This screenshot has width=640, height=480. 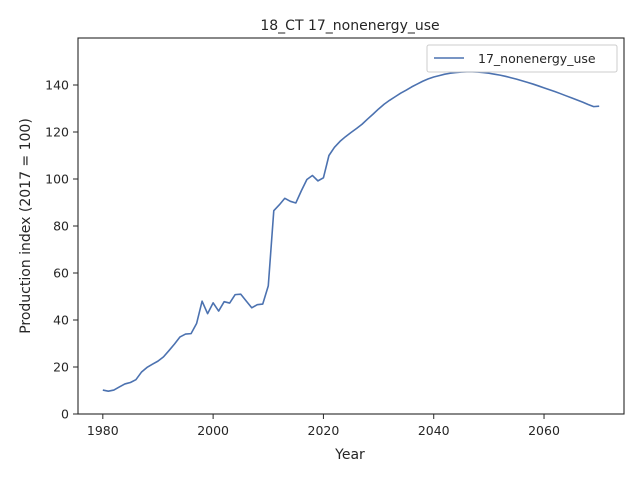 I want to click on y-axis-label: Production index (2017 = 100), so click(x=26, y=226).